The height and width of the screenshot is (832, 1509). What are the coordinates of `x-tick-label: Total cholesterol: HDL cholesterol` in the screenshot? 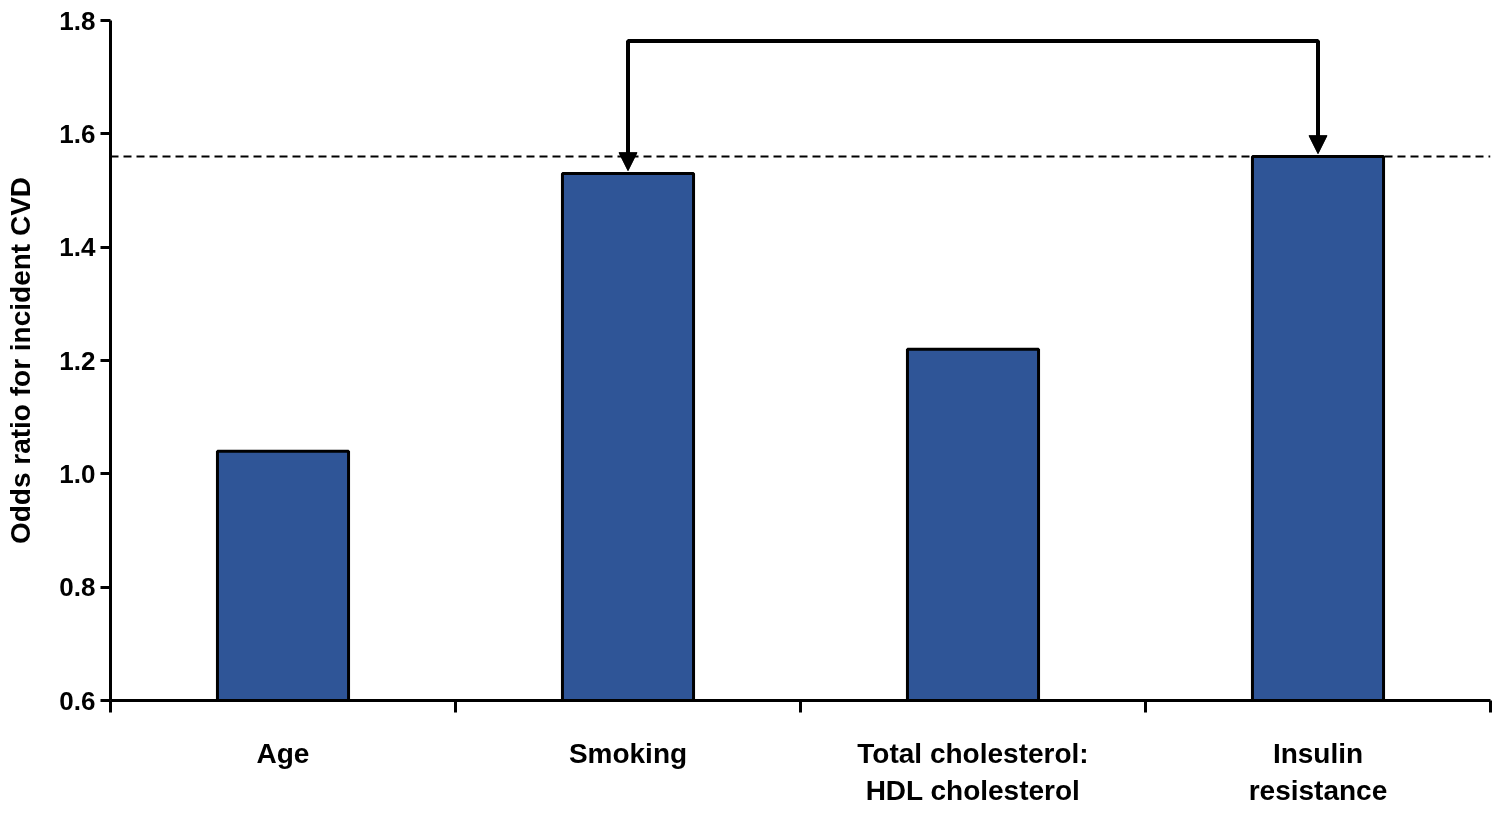 It's located at (973, 771).